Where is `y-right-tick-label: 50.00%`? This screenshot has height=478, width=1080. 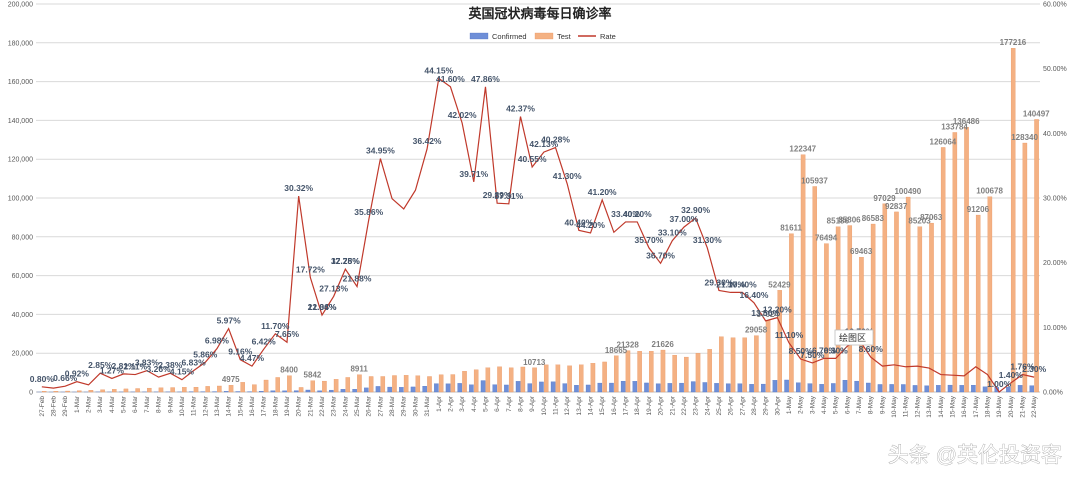
y-right-tick-label: 50.00% is located at coordinates (1055, 69).